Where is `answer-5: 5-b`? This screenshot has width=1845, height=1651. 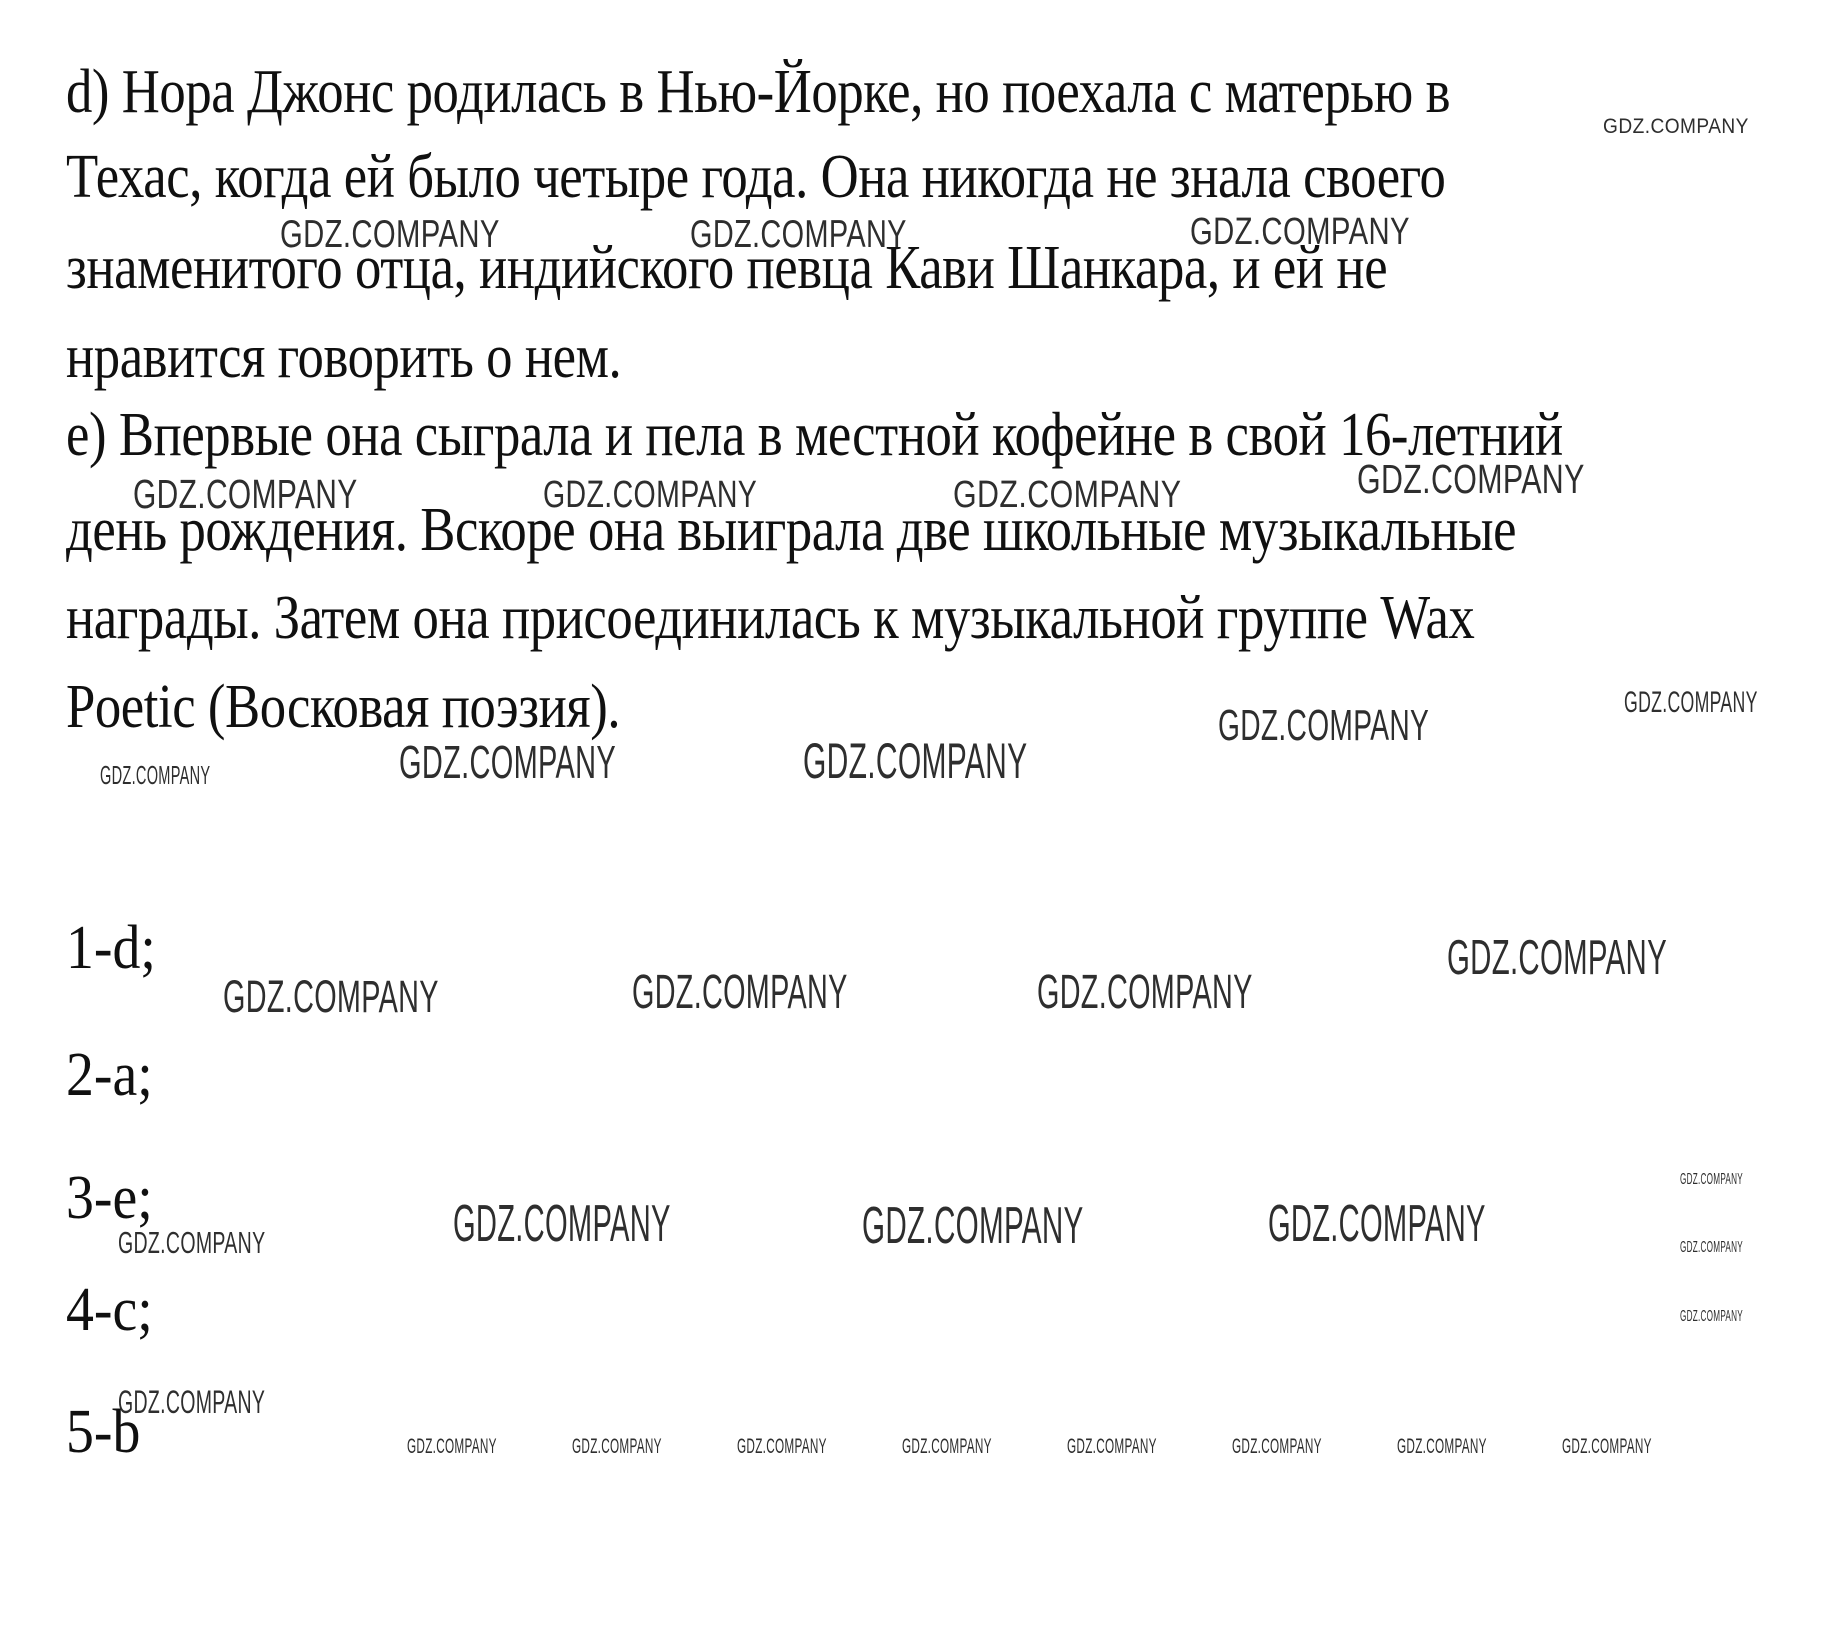
answer-5: 5-b is located at coordinates (103, 1432).